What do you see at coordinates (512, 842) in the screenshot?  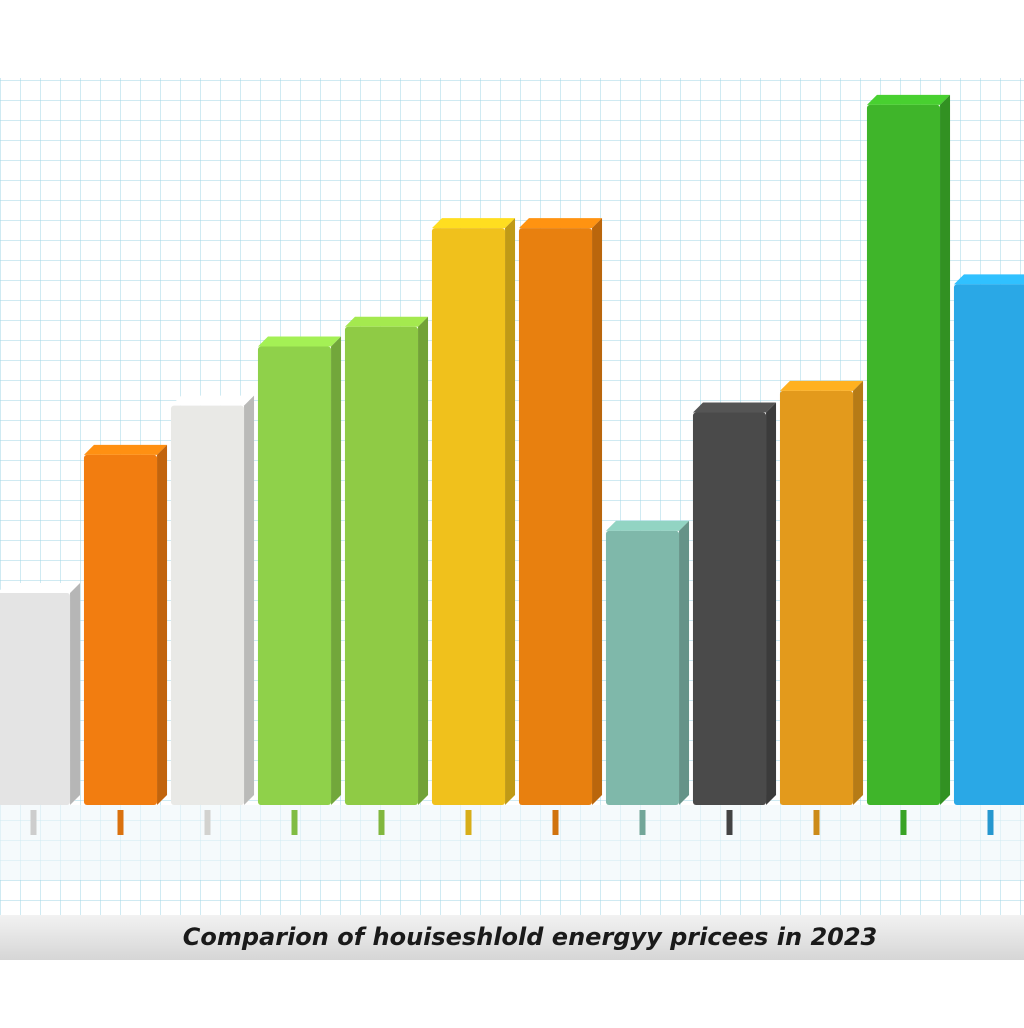 I see `floor` at bounding box center [512, 842].